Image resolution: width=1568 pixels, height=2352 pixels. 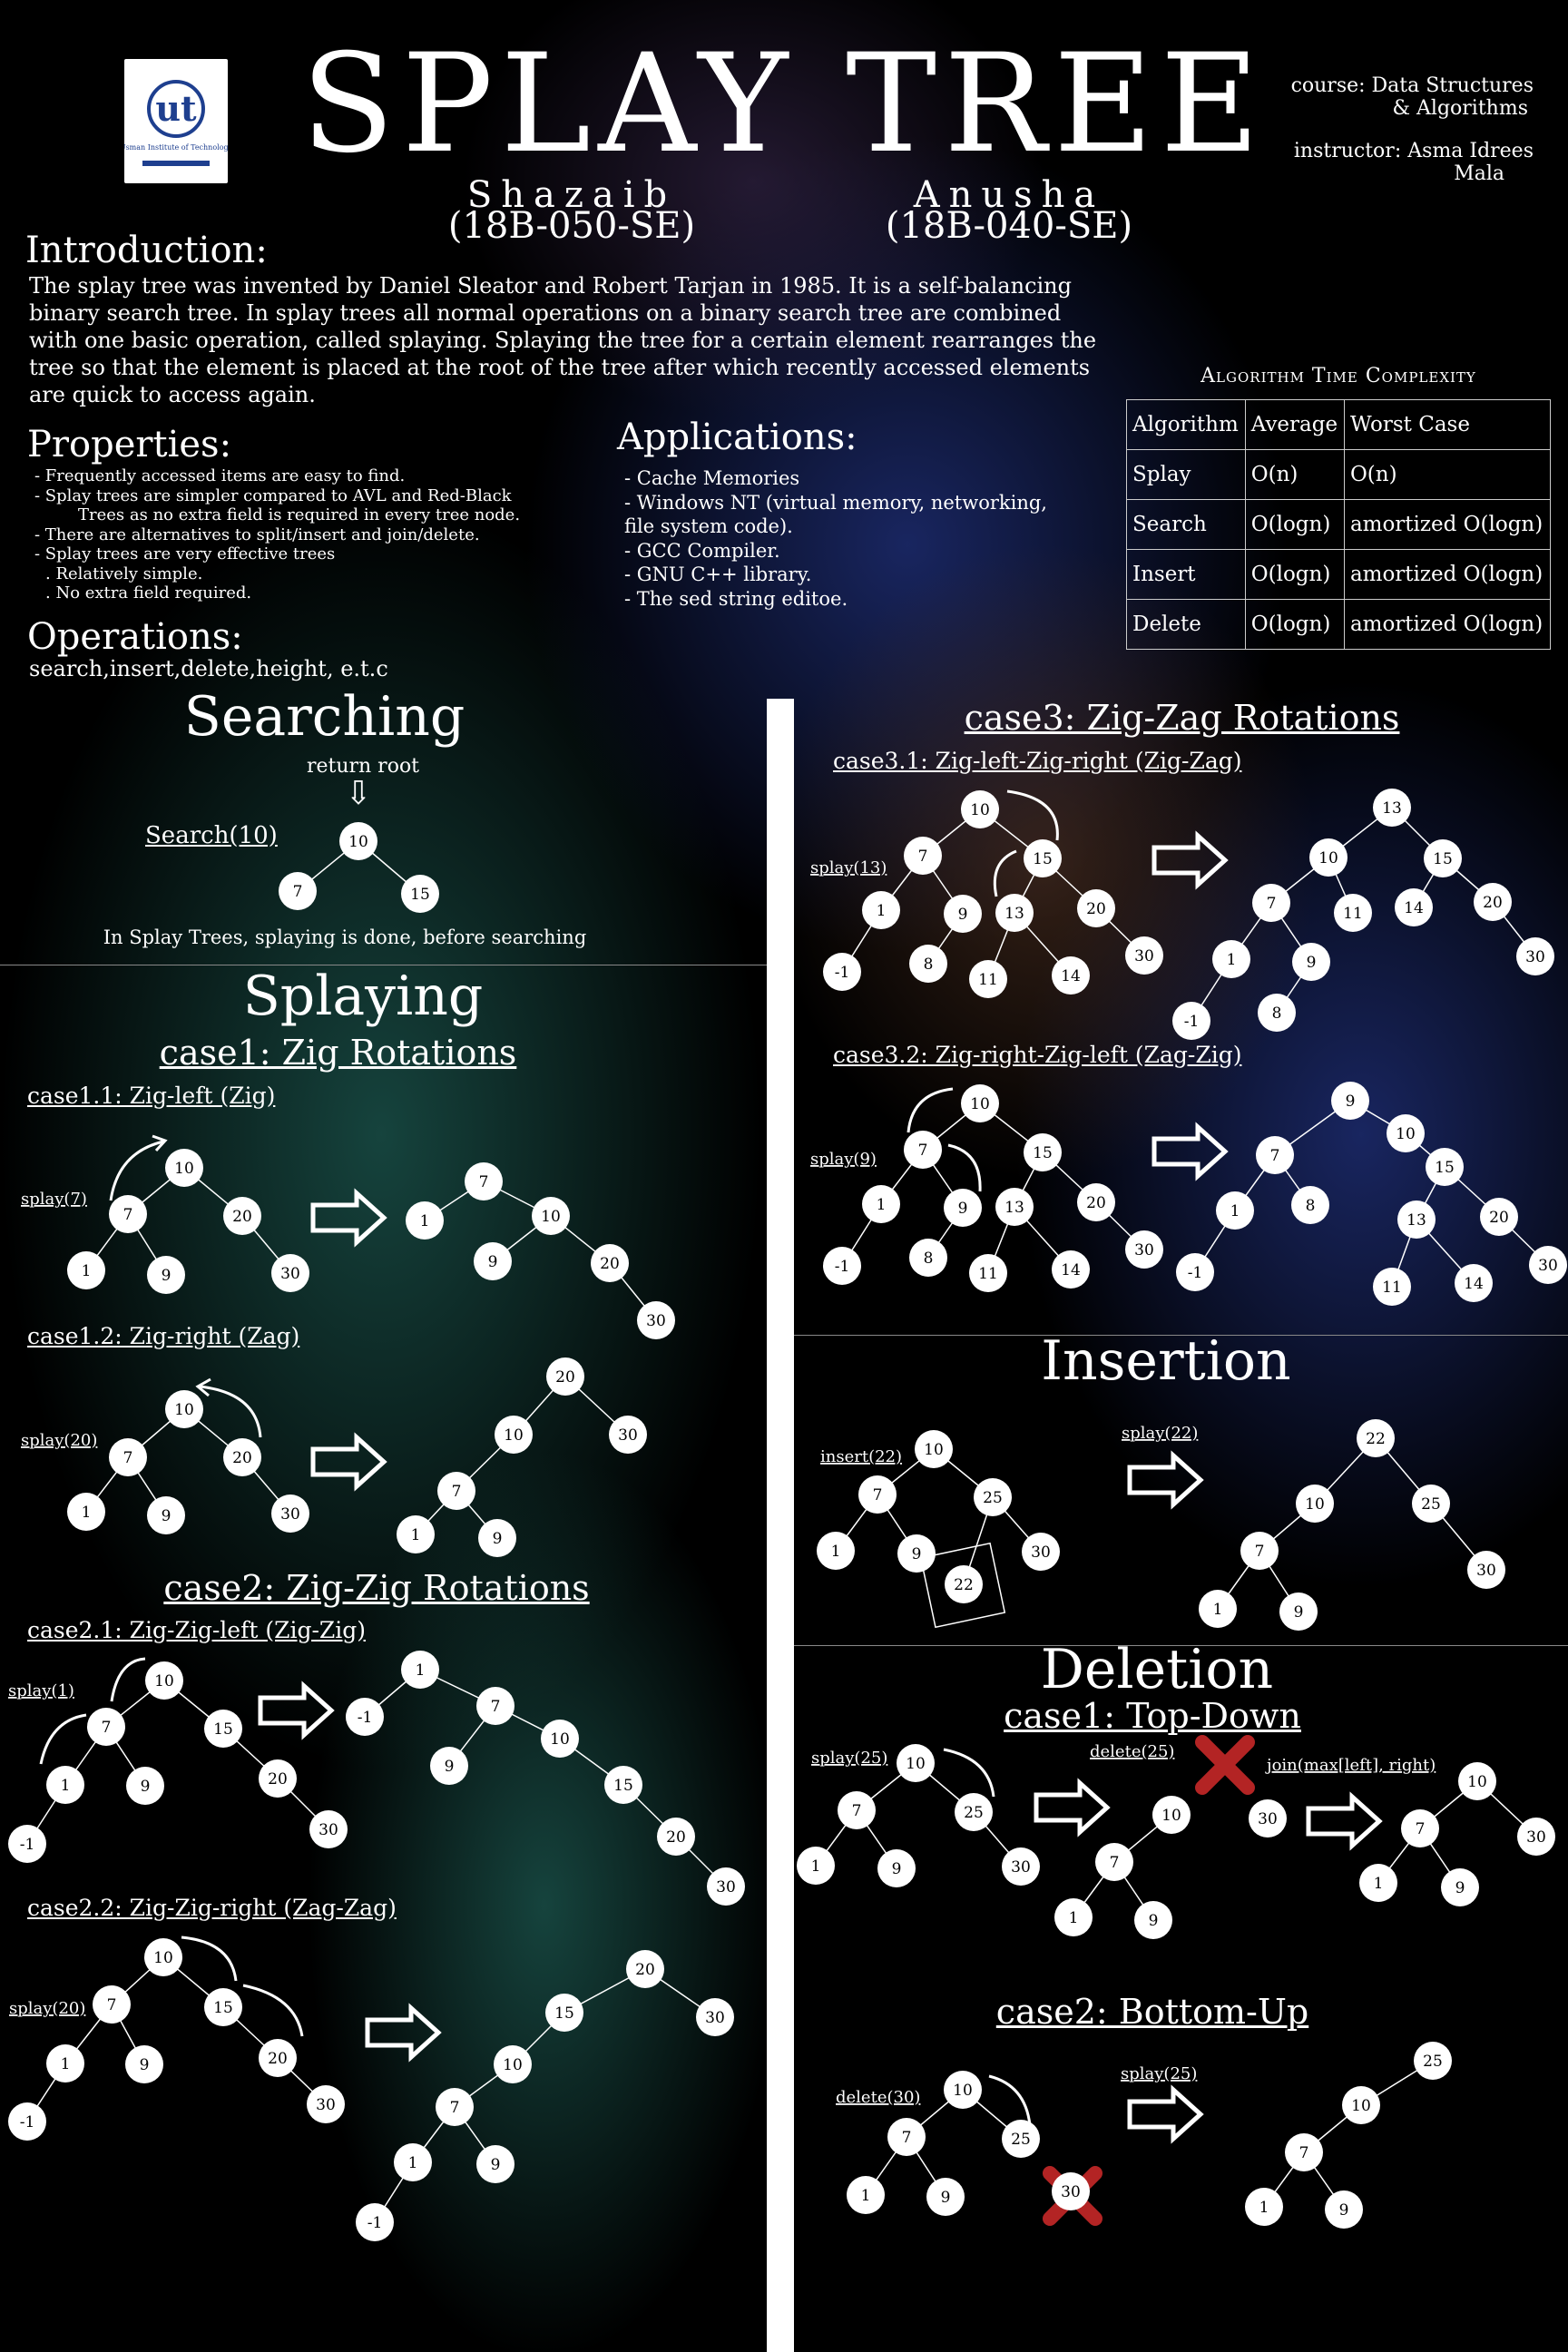 I want to click on case3-2-heading: case3.2: Zig-right-Zig-left (Zag-Zig), so click(x=1037, y=1055).